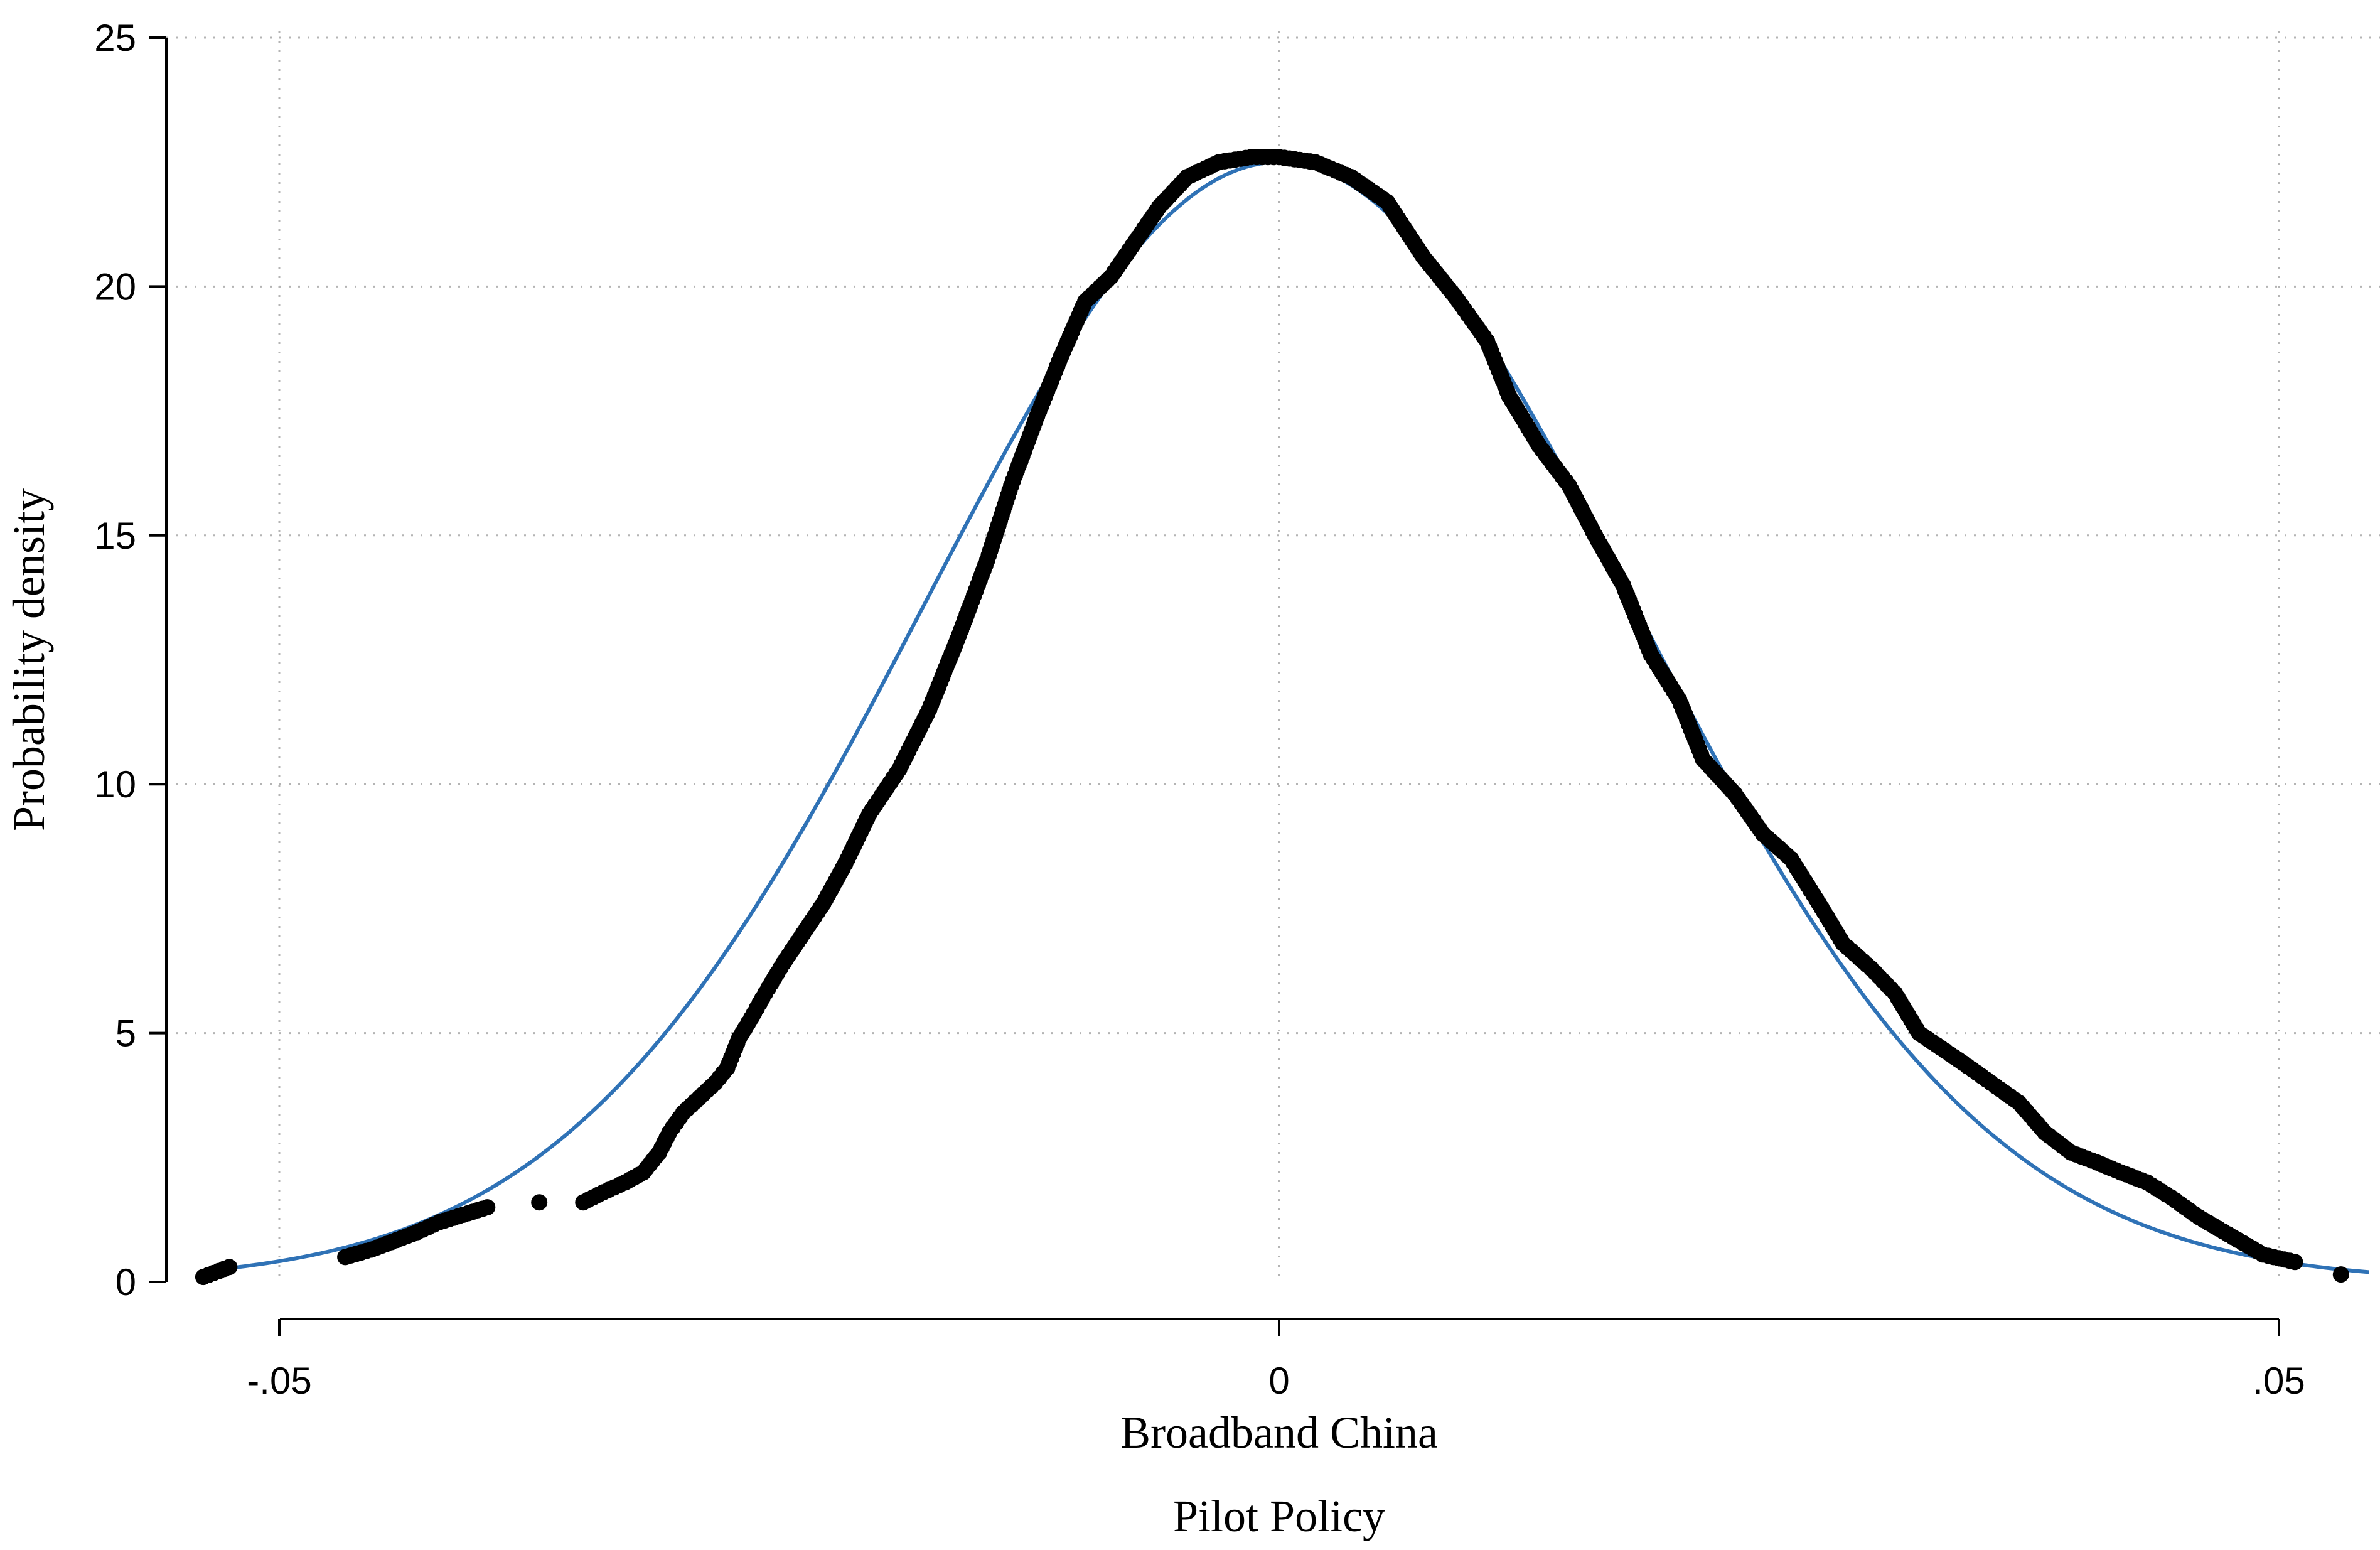 This screenshot has height=1550, width=2380. I want to click on y-tick-label: 25, so click(115, 38).